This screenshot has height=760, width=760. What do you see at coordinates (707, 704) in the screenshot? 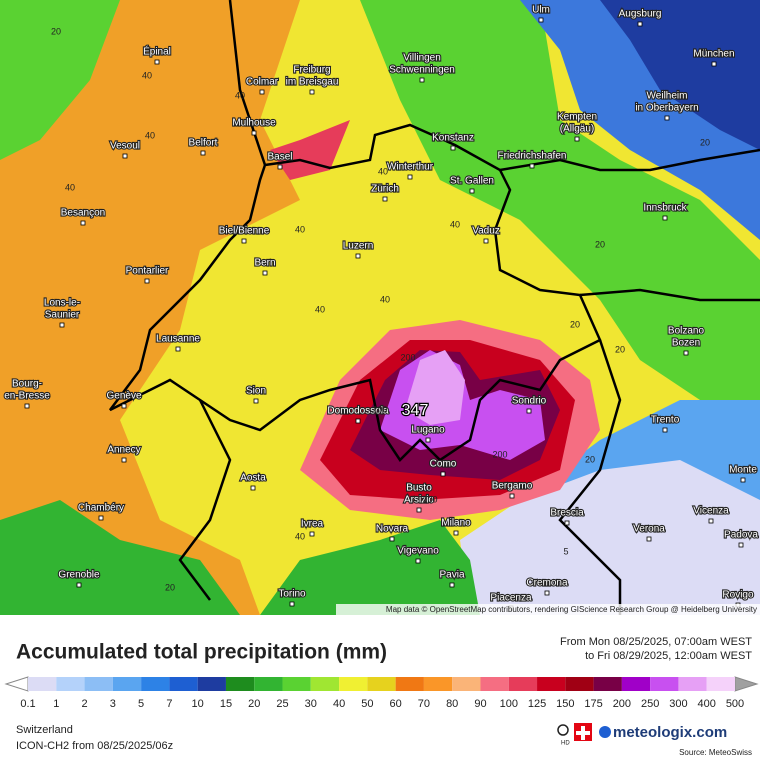
I see `legend-tick: 400` at bounding box center [707, 704].